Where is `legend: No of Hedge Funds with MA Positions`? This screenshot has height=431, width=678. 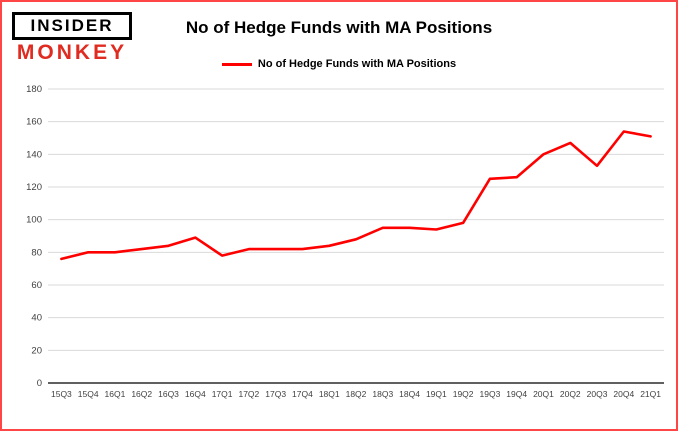 legend: No of Hedge Funds with MA Positions is located at coordinates (339, 64).